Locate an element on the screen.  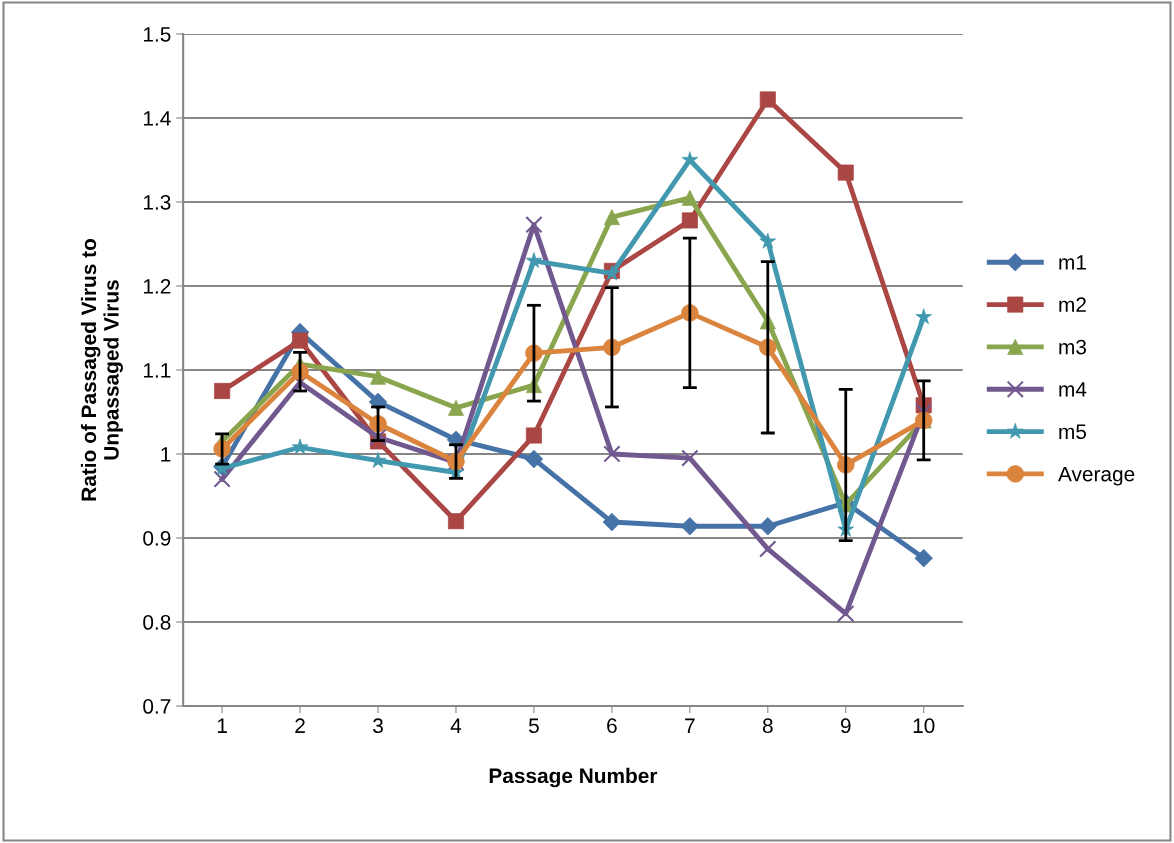
legend-label: m1 is located at coordinates (1072, 262).